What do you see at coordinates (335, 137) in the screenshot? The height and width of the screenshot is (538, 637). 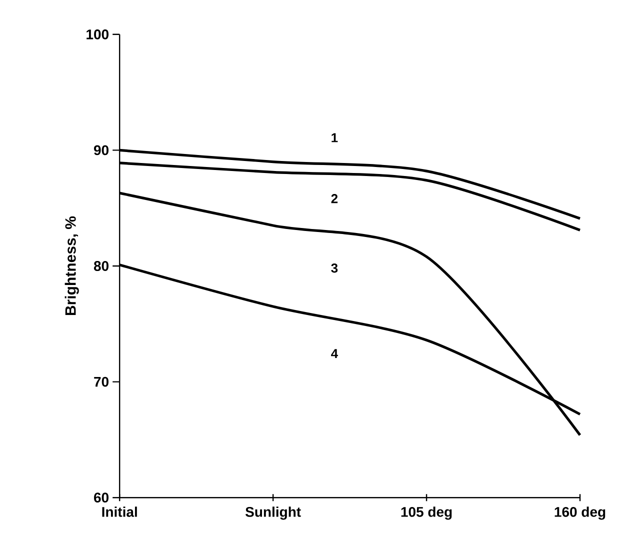 I see `series-label: 1` at bounding box center [335, 137].